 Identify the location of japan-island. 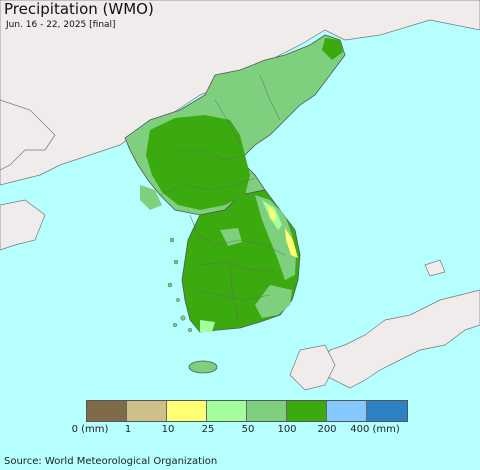
(435, 268).